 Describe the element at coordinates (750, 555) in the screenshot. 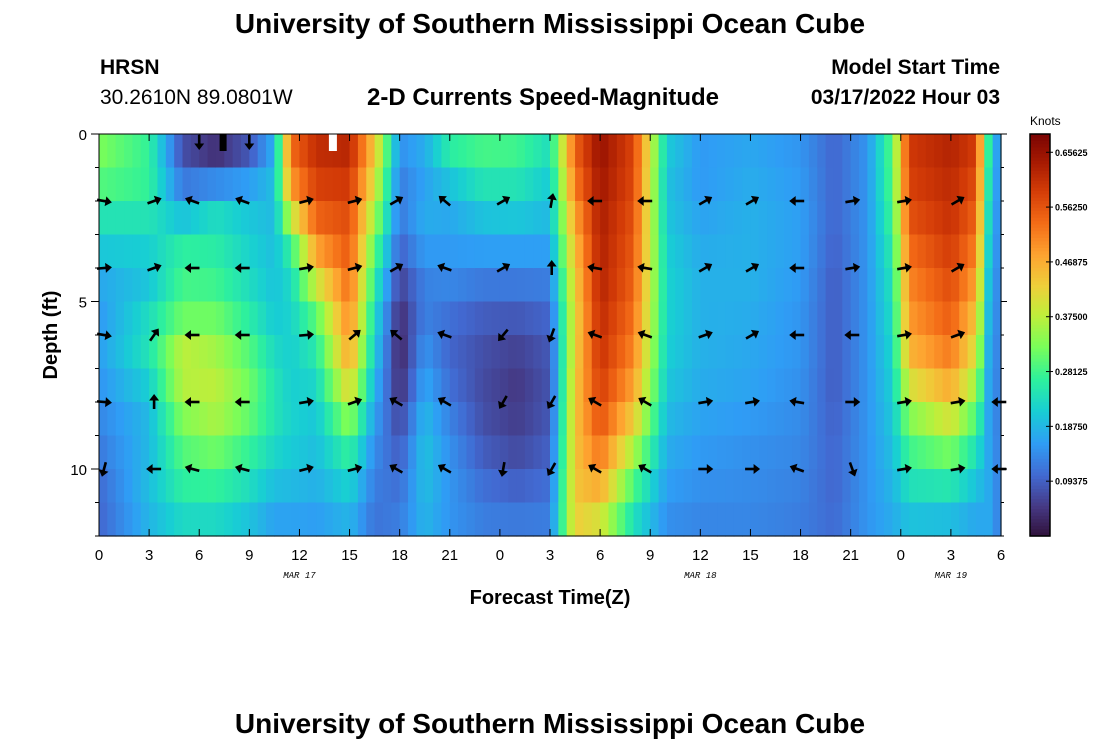

I see `x-tick-label: 15` at that location.